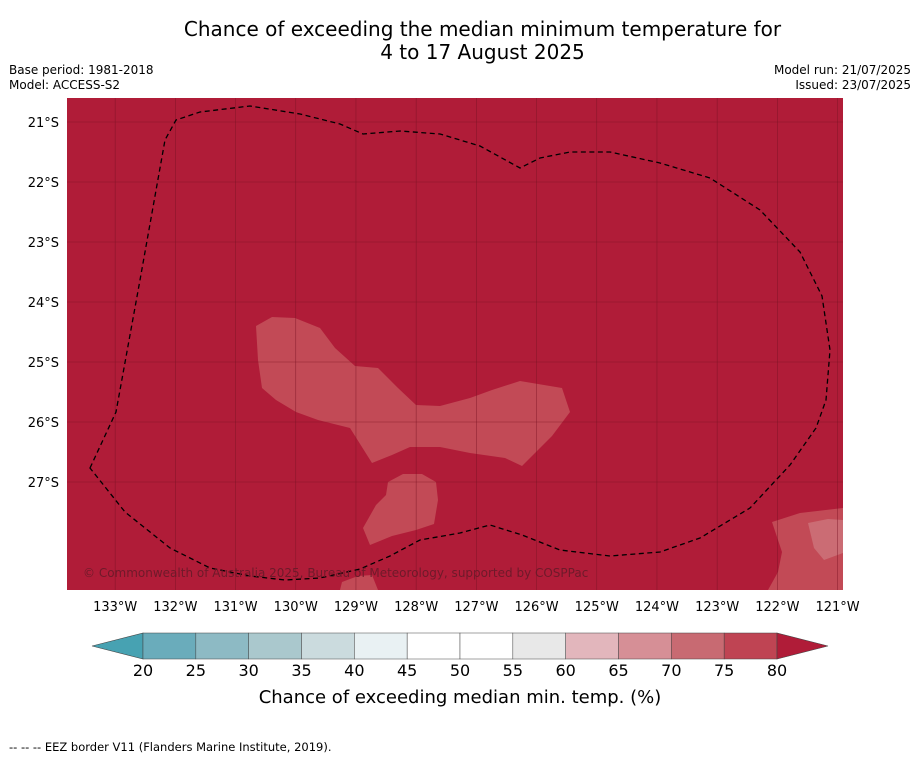 The image size is (919, 758). I want to click on colorbar-tick-label: 55, so click(513, 670).